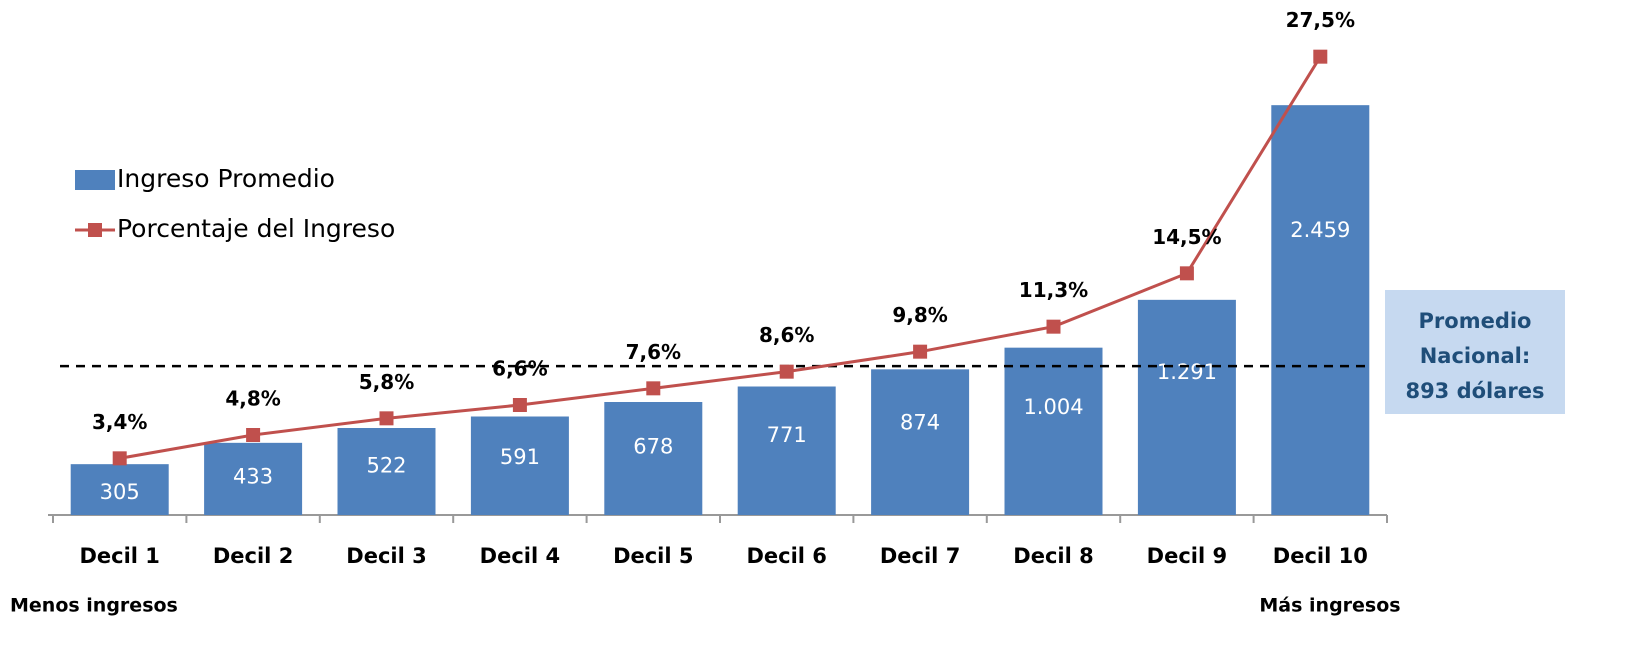 Image resolution: width=1652 pixels, height=650 pixels. I want to click on line-label: 9,8%, so click(919, 315).